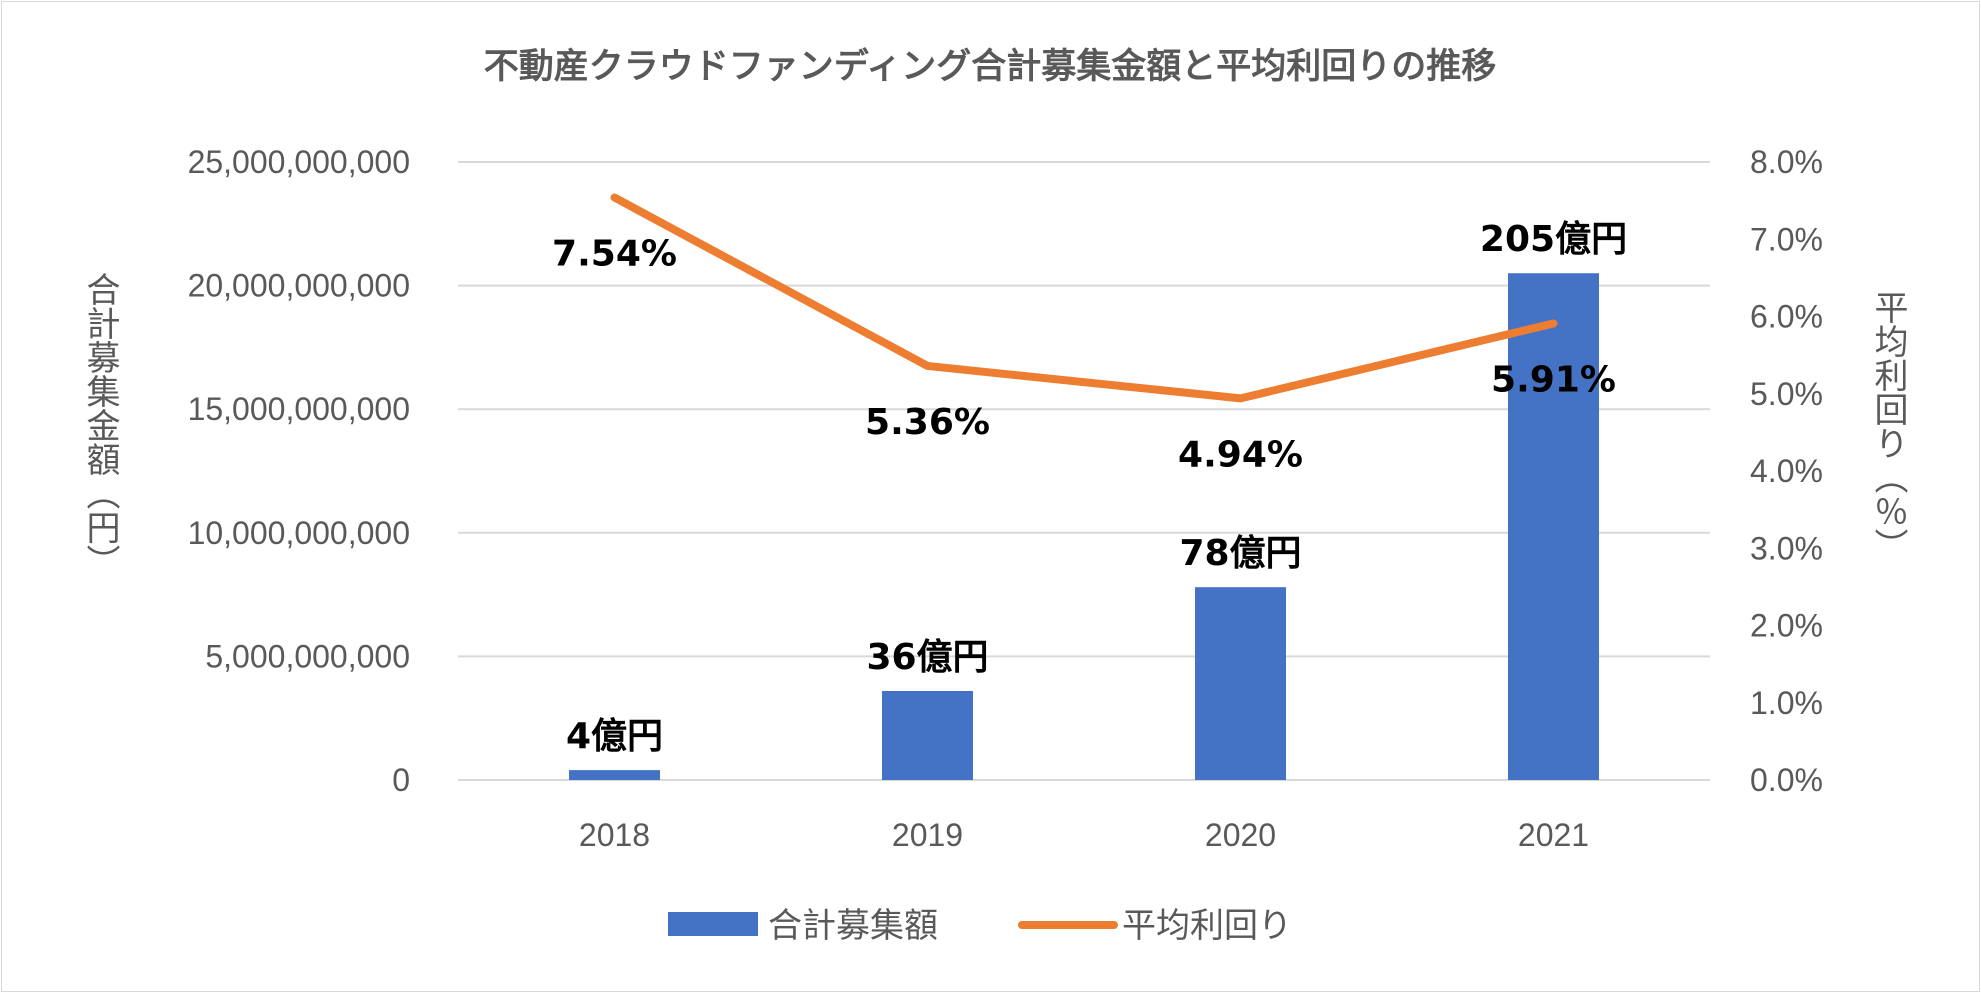  I want to click on line-path, so click(1084, 298).